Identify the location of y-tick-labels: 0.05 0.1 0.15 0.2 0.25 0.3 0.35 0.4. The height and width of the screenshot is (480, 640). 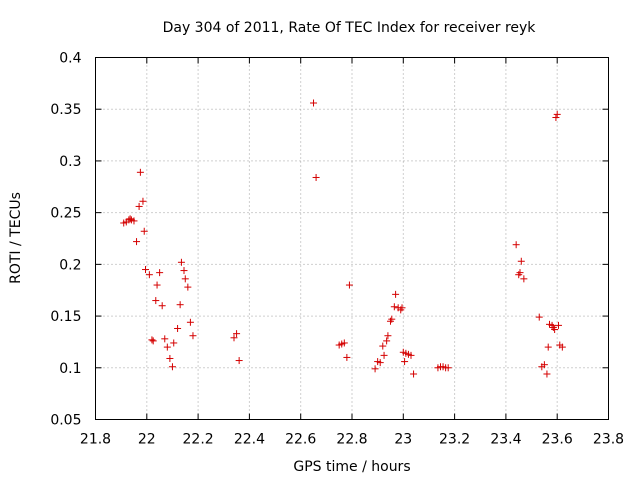
(65, 240).